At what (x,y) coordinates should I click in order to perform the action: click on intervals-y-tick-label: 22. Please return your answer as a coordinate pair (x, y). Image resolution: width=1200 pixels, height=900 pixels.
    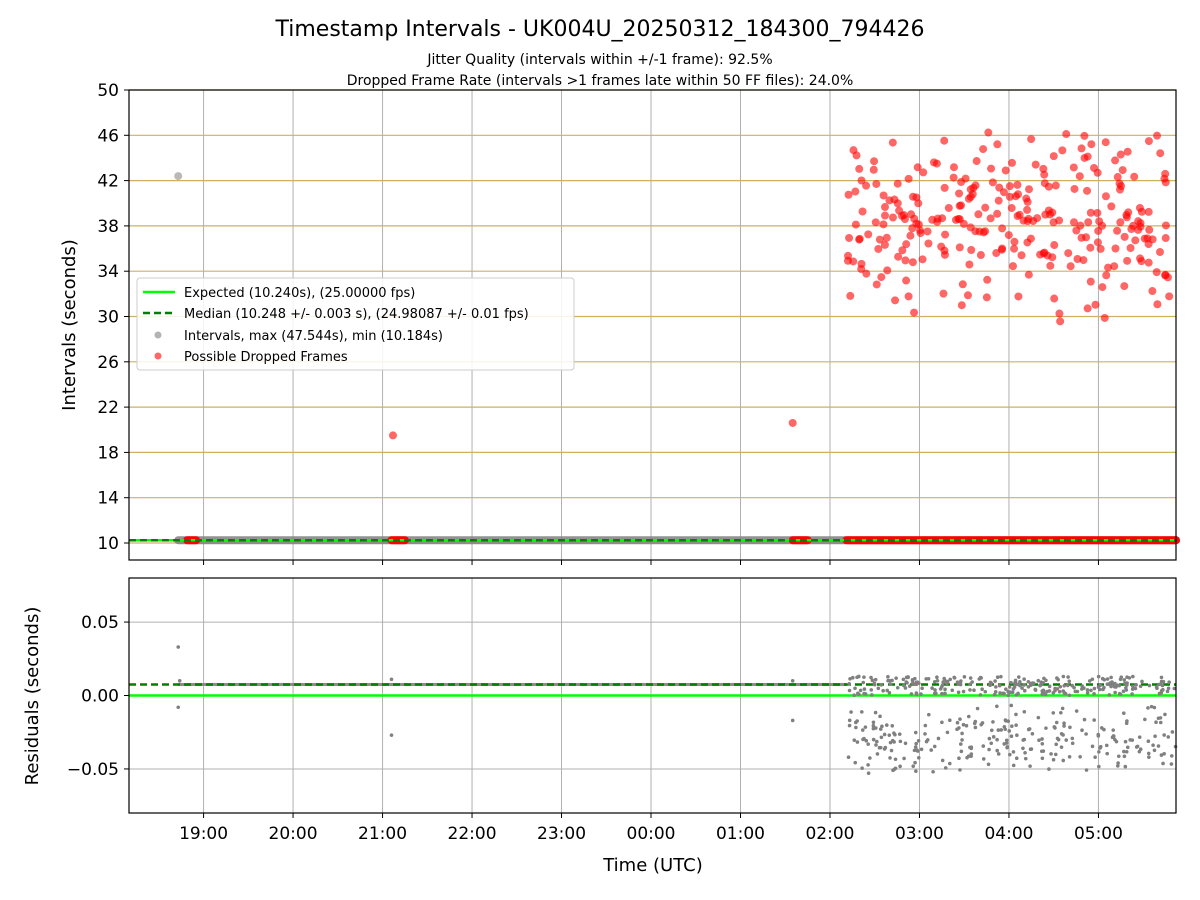
    Looking at the image, I should click on (108, 408).